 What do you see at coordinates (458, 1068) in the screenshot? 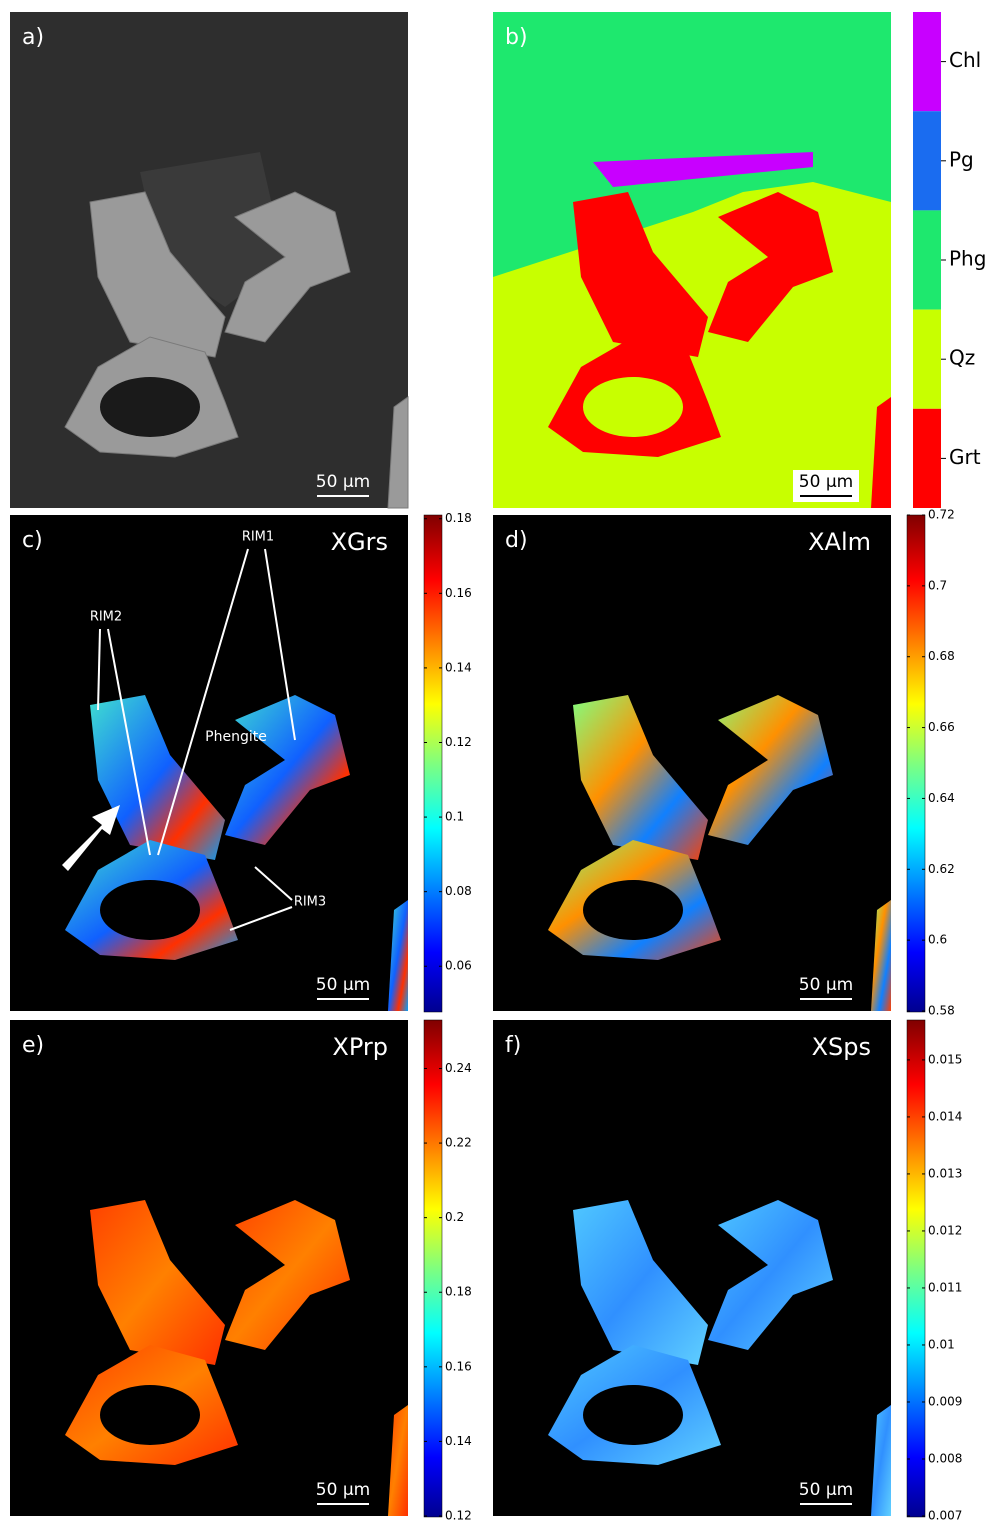
I see `colorbar-tick-label: 0.24` at bounding box center [458, 1068].